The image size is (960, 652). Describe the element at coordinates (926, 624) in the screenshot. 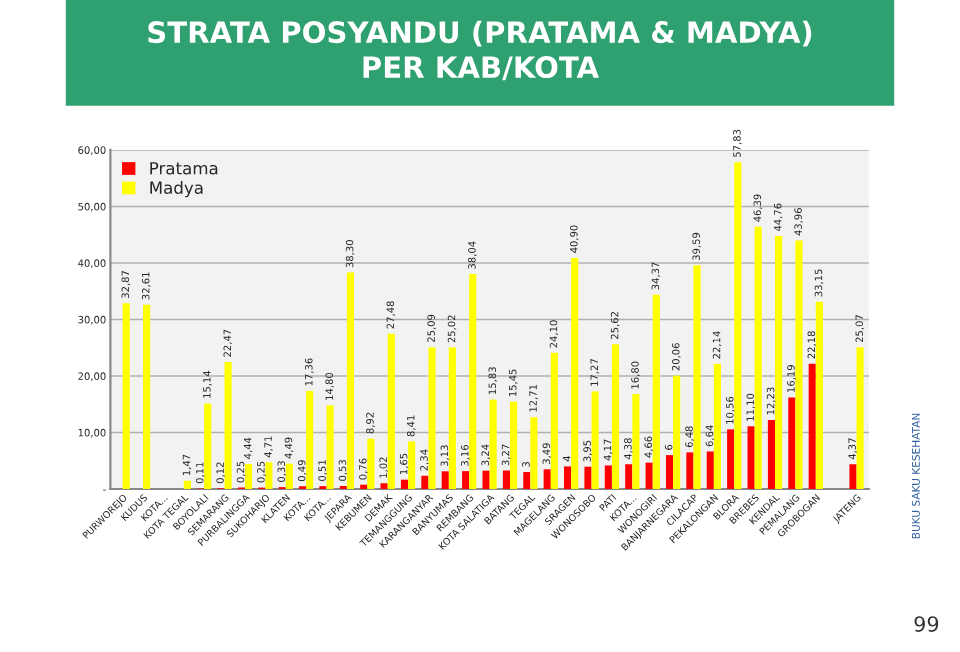

I see `text: 99` at that location.